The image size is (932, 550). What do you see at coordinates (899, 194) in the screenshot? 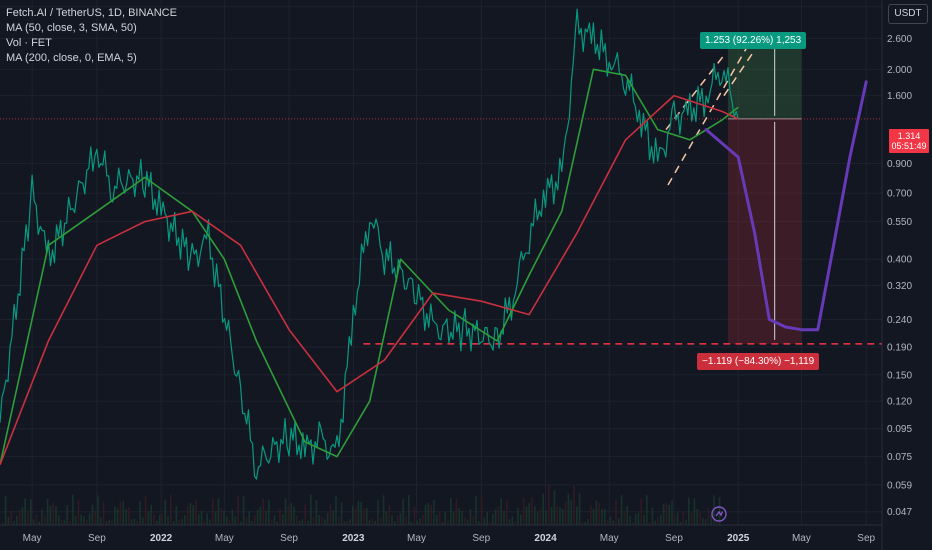
I see `y-tick-label: 0.700` at bounding box center [899, 194].